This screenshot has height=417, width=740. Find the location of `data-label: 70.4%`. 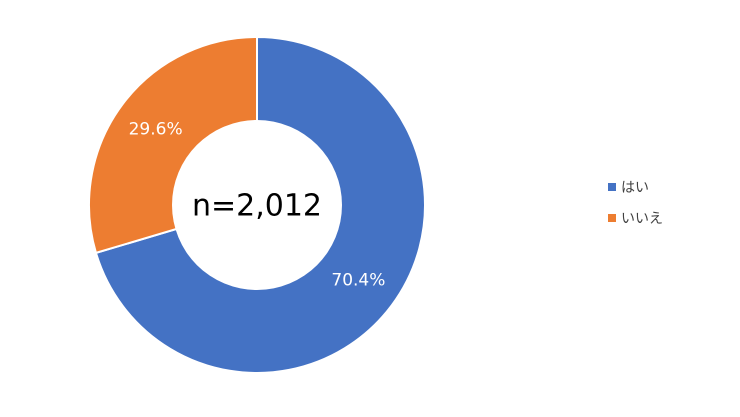

data-label: 70.4% is located at coordinates (358, 281).